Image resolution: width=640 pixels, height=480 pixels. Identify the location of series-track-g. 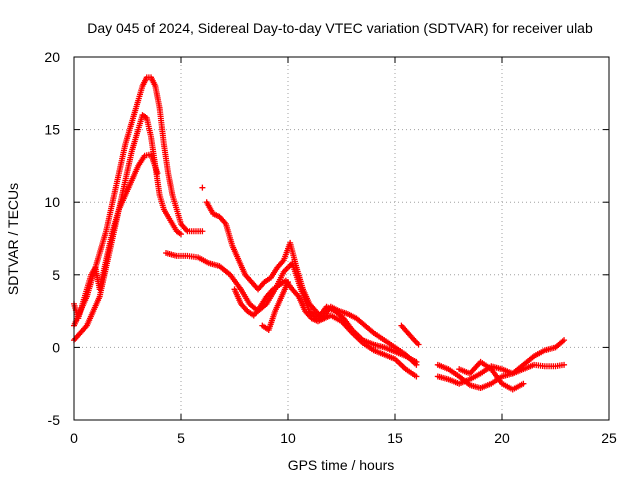
(275, 306).